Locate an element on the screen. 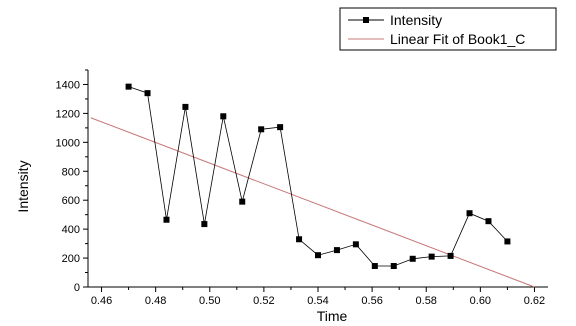 The width and height of the screenshot is (576, 326). x-tick-label: 0.60 is located at coordinates (480, 301).